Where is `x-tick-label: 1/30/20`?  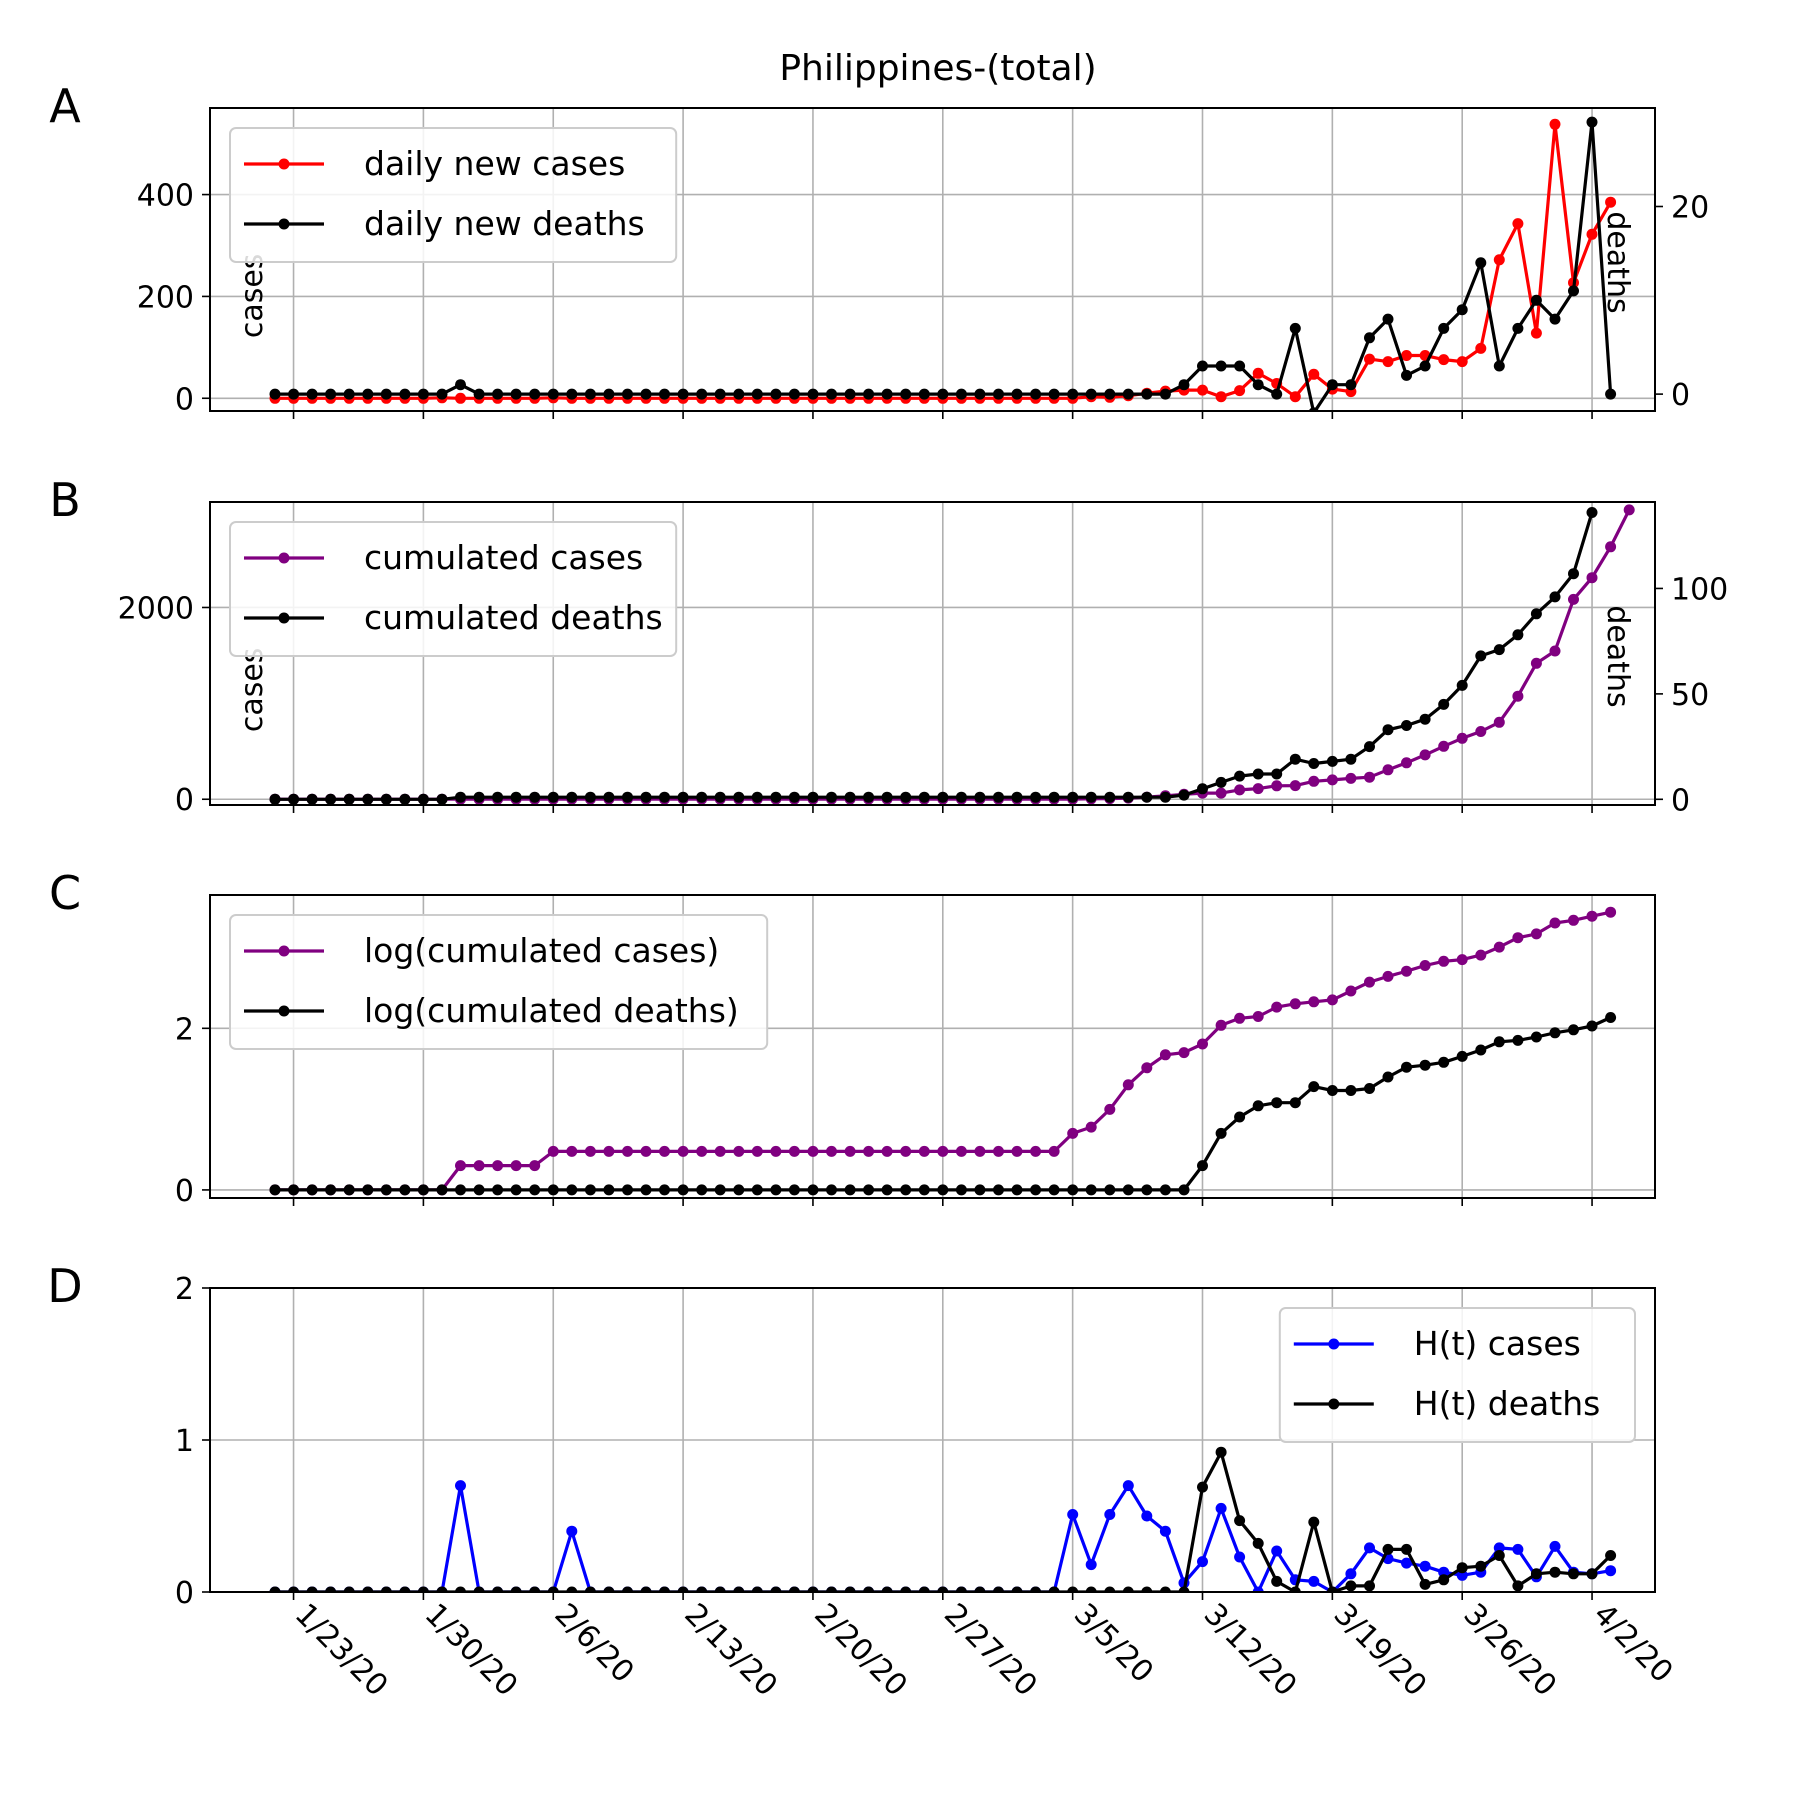
x-tick-label: 1/30/20 is located at coordinates (471, 1650).